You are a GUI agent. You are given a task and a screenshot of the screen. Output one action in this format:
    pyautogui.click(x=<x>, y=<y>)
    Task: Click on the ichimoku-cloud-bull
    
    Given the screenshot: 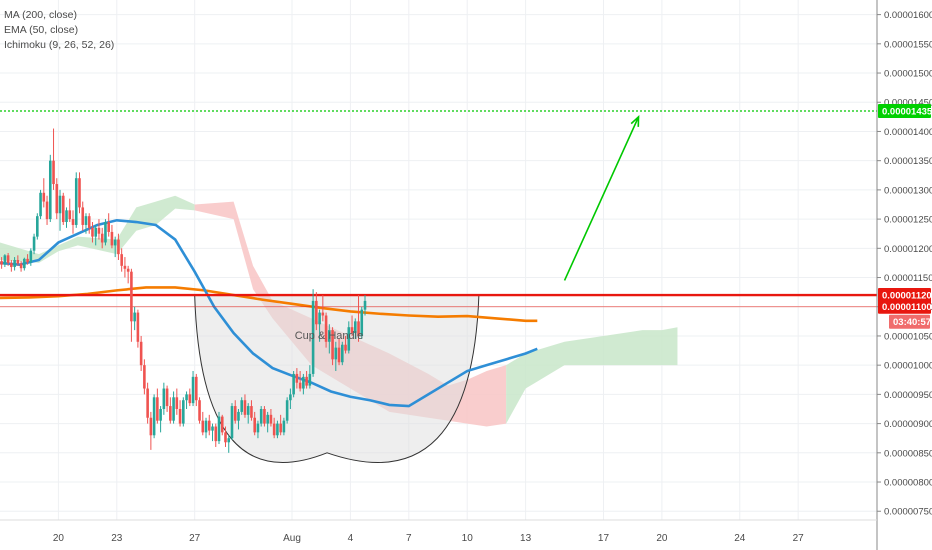 What is the action you would take?
    pyautogui.click(x=97, y=229)
    